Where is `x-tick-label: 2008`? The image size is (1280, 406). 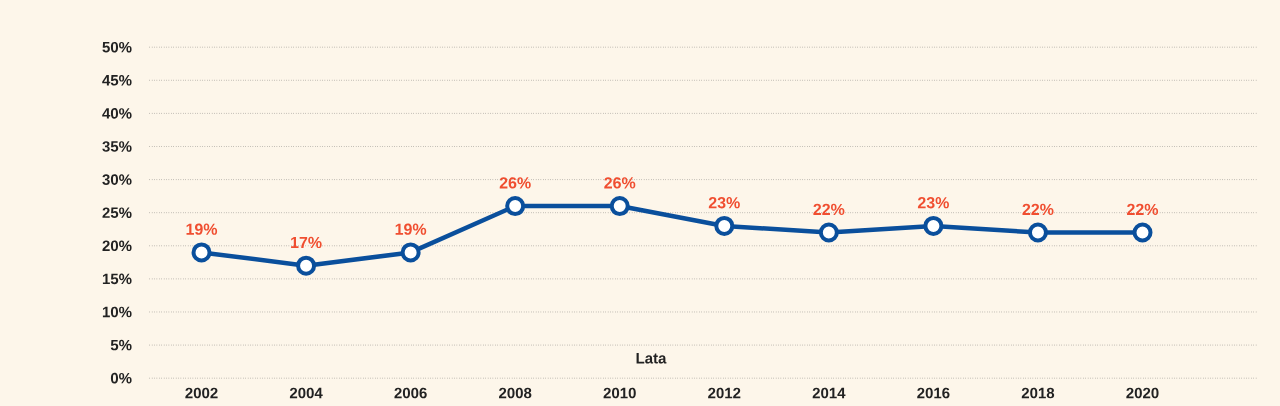 x-tick-label: 2008 is located at coordinates (515, 393).